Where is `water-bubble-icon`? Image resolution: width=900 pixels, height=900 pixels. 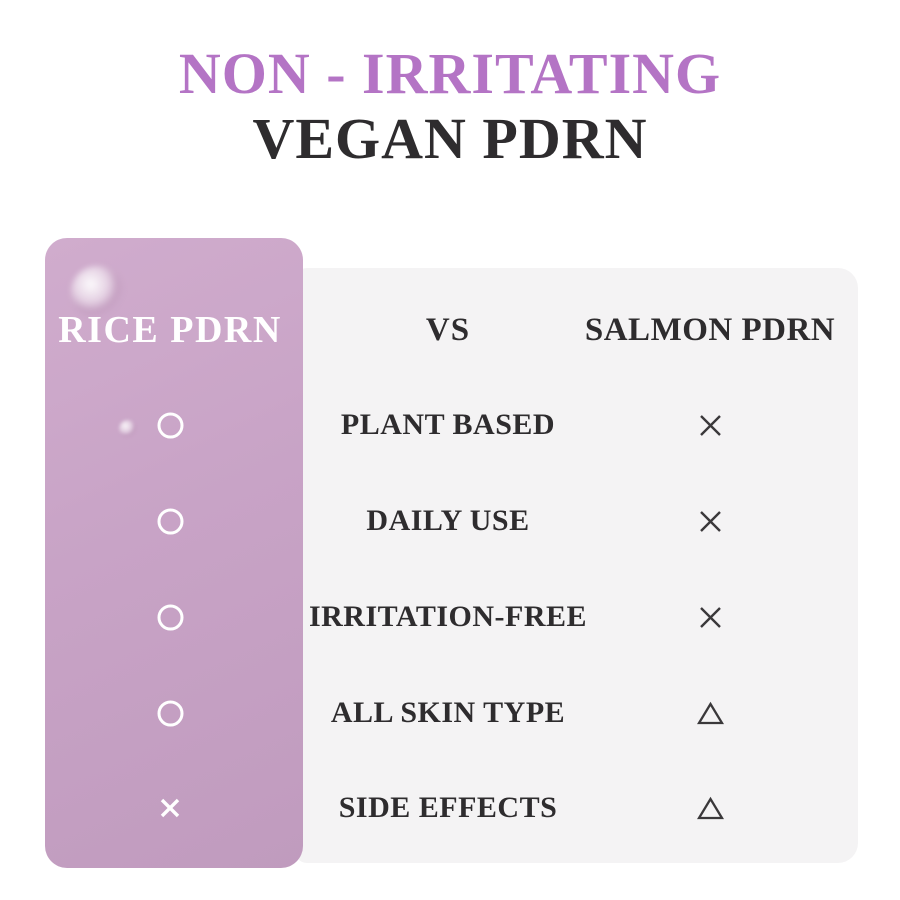 water-bubble-icon is located at coordinates (97, 292).